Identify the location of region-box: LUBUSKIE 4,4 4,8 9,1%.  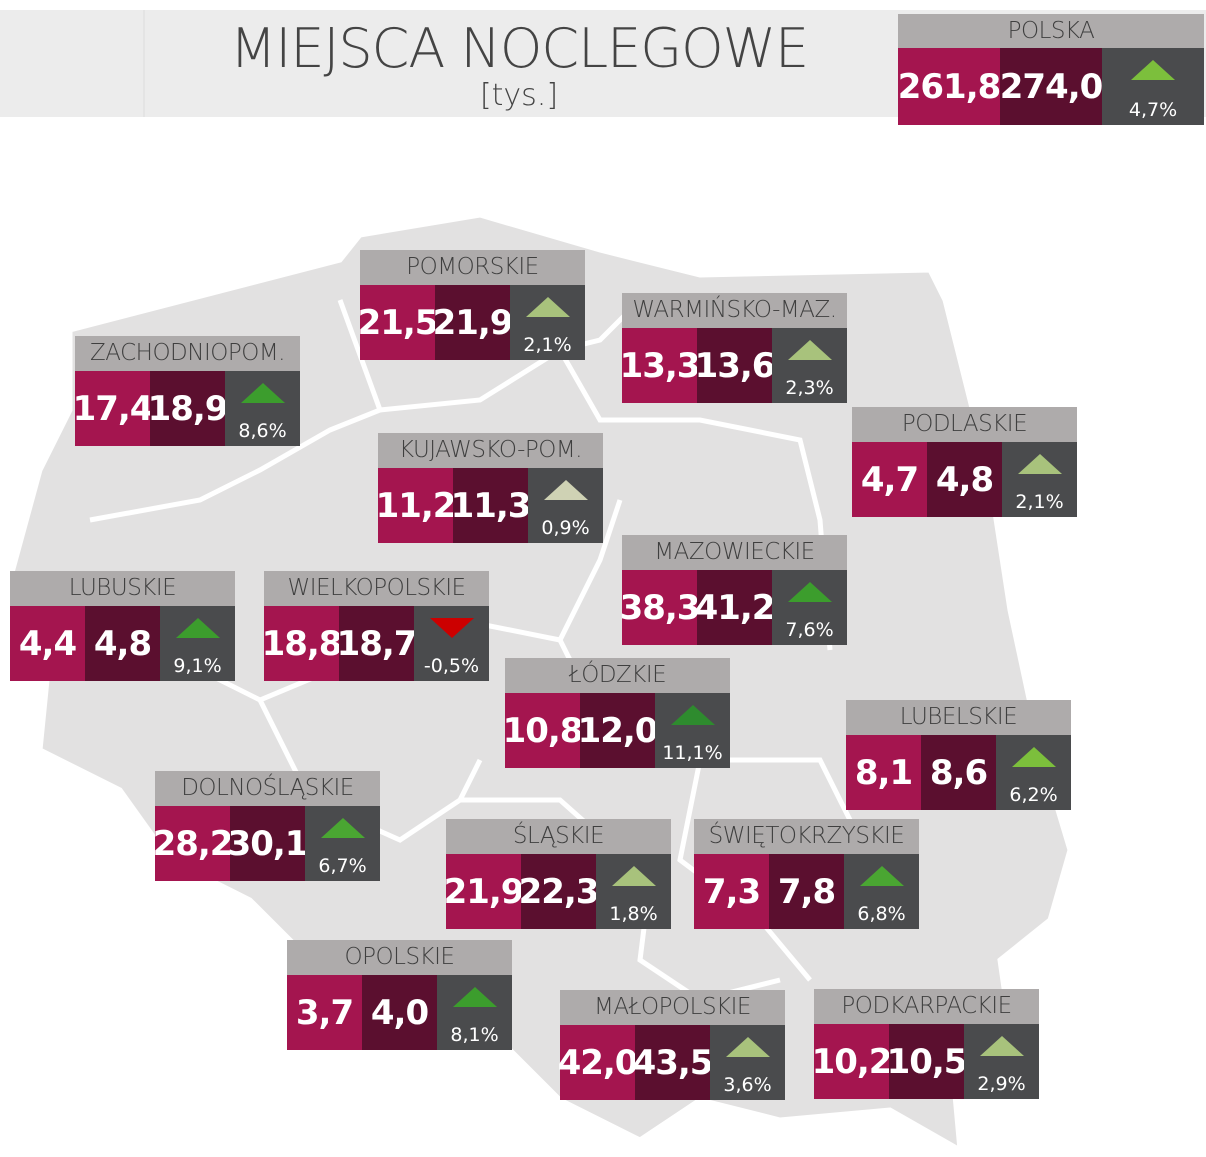
(122, 626).